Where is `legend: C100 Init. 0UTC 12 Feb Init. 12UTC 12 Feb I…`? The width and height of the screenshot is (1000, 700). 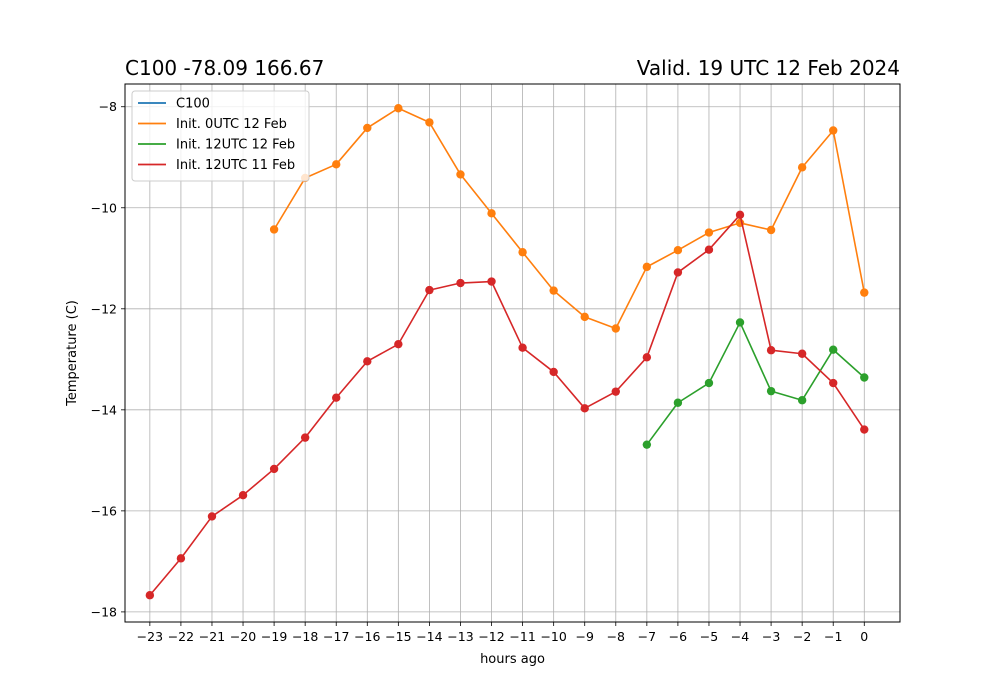 legend: C100 Init. 0UTC 12 Feb Init. 12UTC 12 Feb I… is located at coordinates (220, 136).